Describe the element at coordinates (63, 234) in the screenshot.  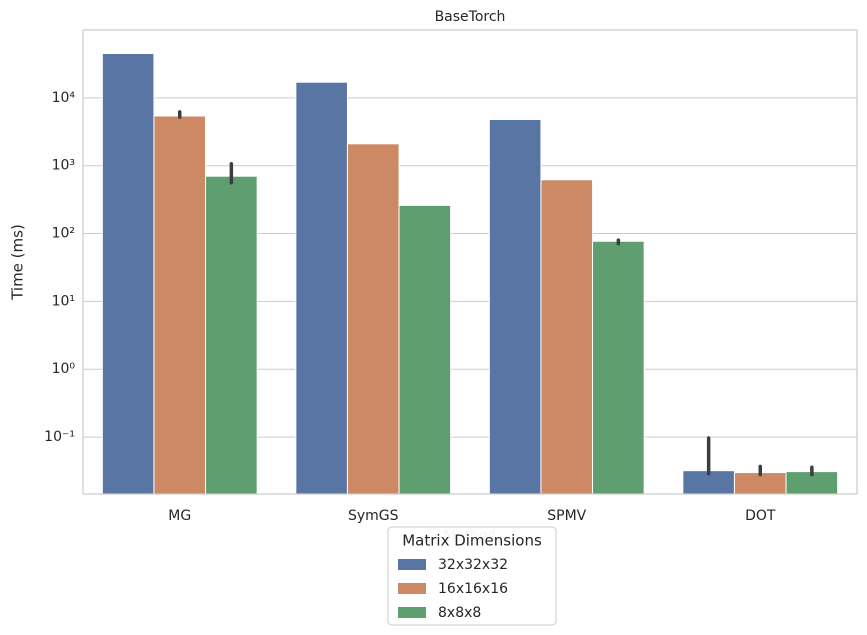
I see `y-tick-label: 10²` at that location.